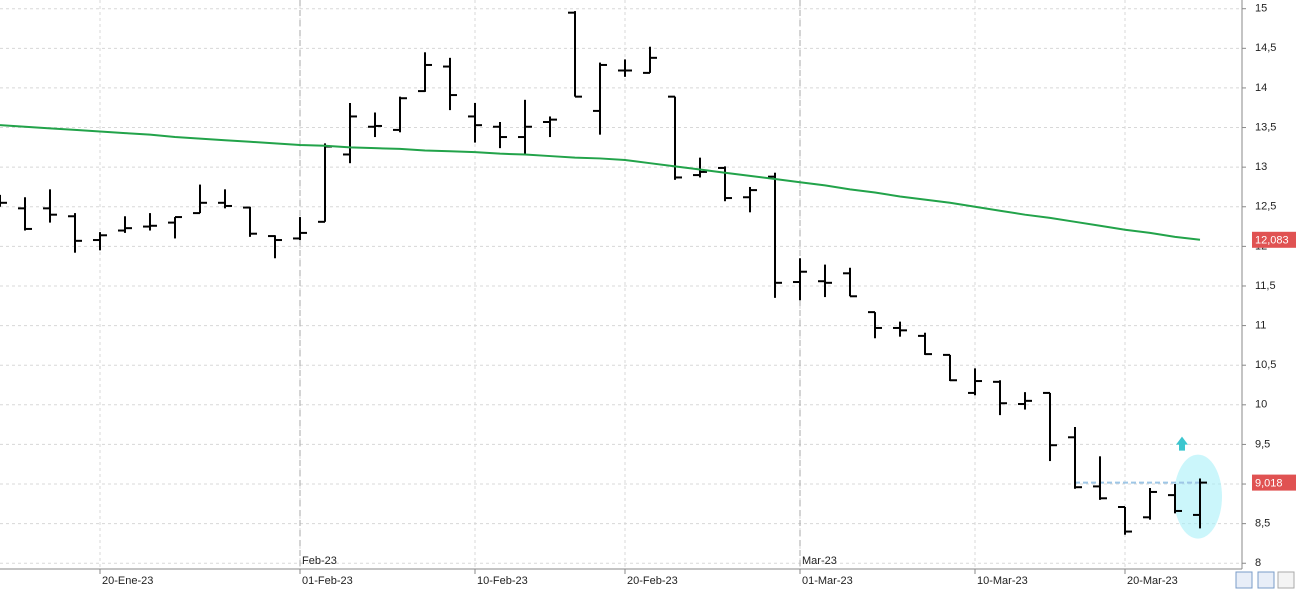 The image size is (1296, 593). I want to click on ma-tag-label: 12,083, so click(1272, 241).